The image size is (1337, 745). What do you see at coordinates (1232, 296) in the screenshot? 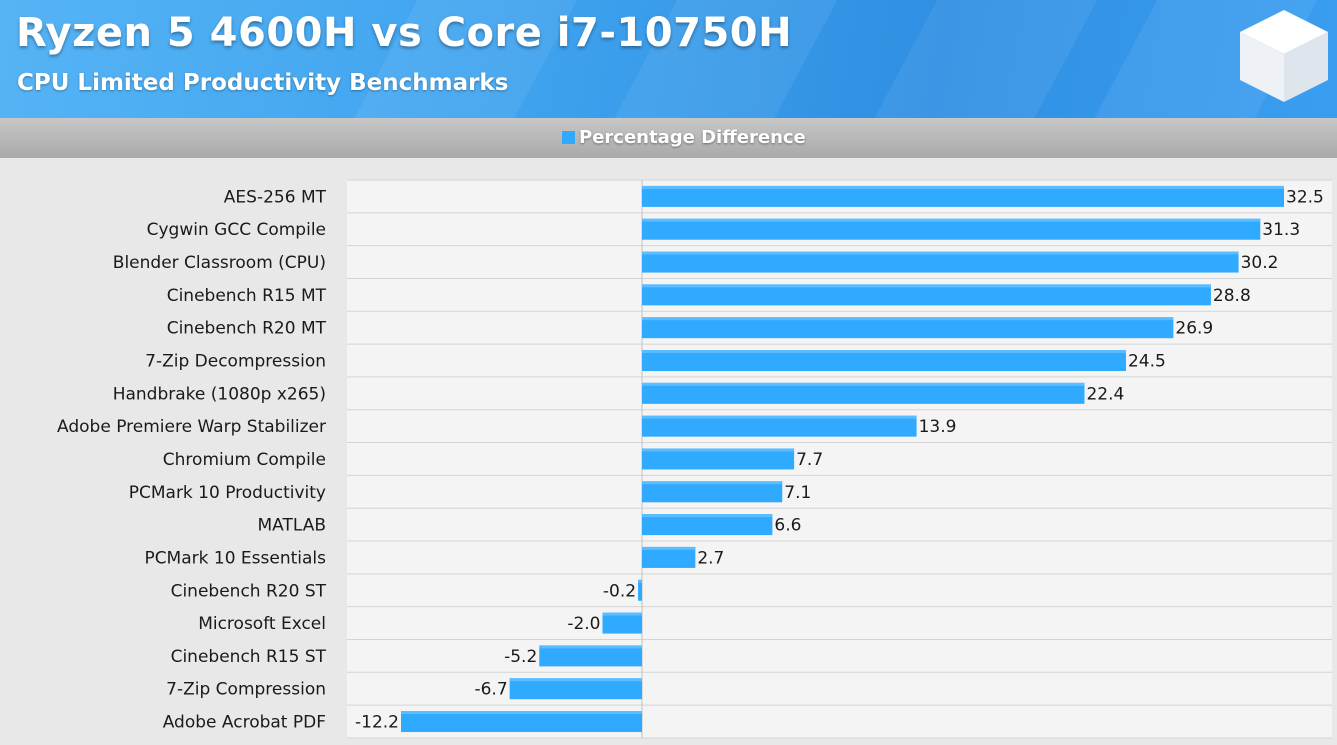
I see `data-label: 28.8` at bounding box center [1232, 296].